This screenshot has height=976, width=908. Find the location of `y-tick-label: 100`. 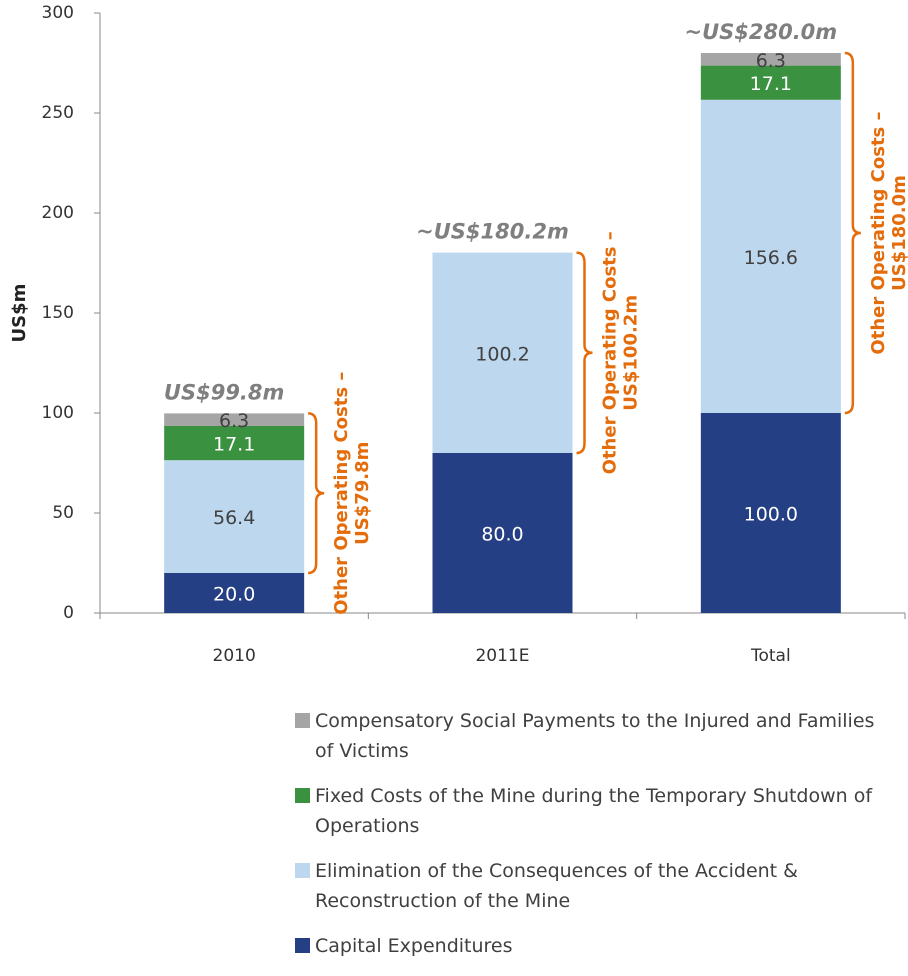

y-tick-label: 100 is located at coordinates (58, 413).